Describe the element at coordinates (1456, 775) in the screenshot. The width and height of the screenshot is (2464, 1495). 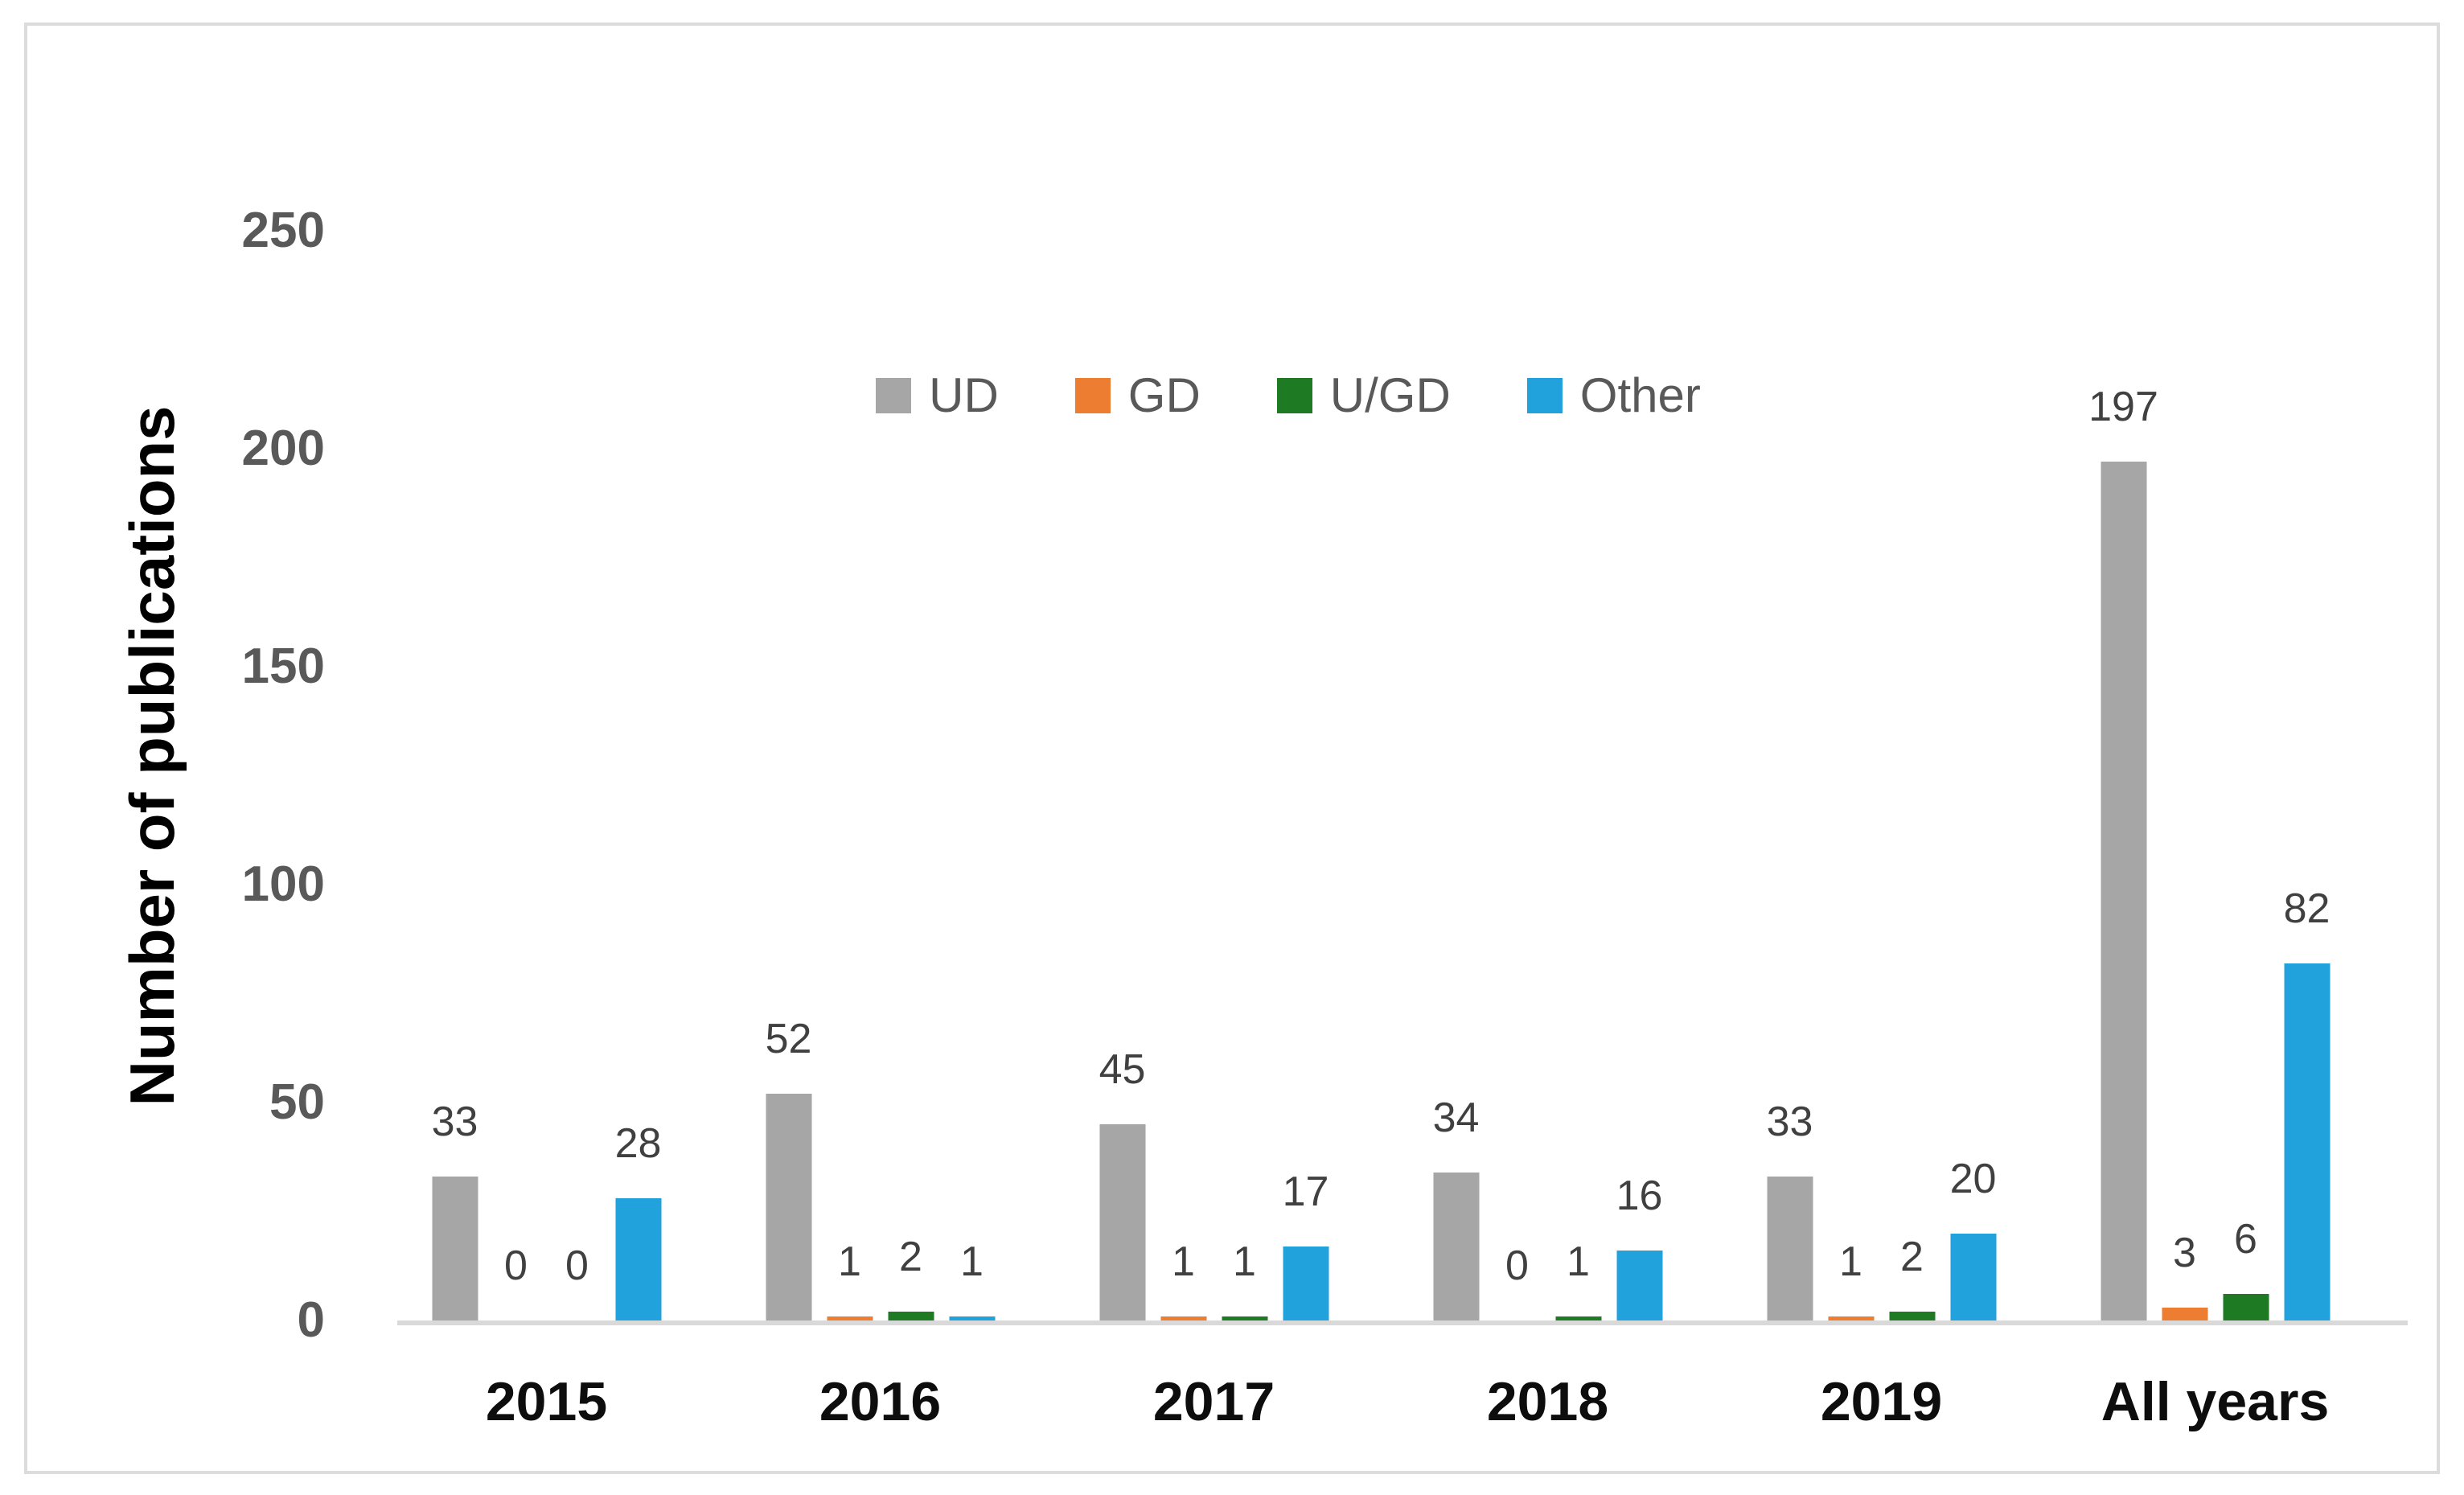
I see `bar-slot-ud: 34` at that location.